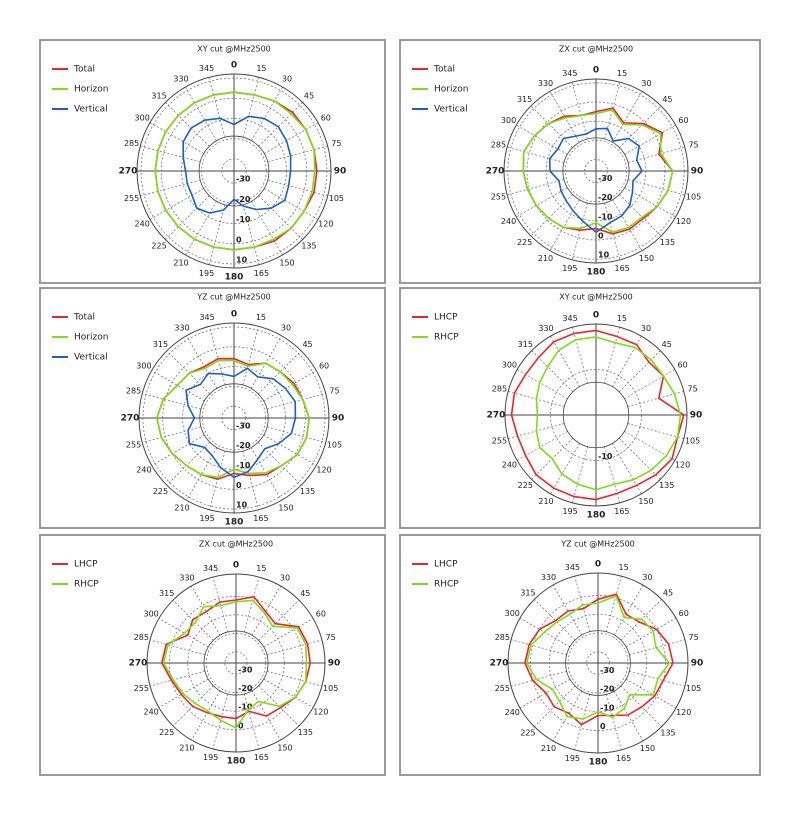 The image size is (800, 816). I want to click on panel-frame, so click(580, 161).